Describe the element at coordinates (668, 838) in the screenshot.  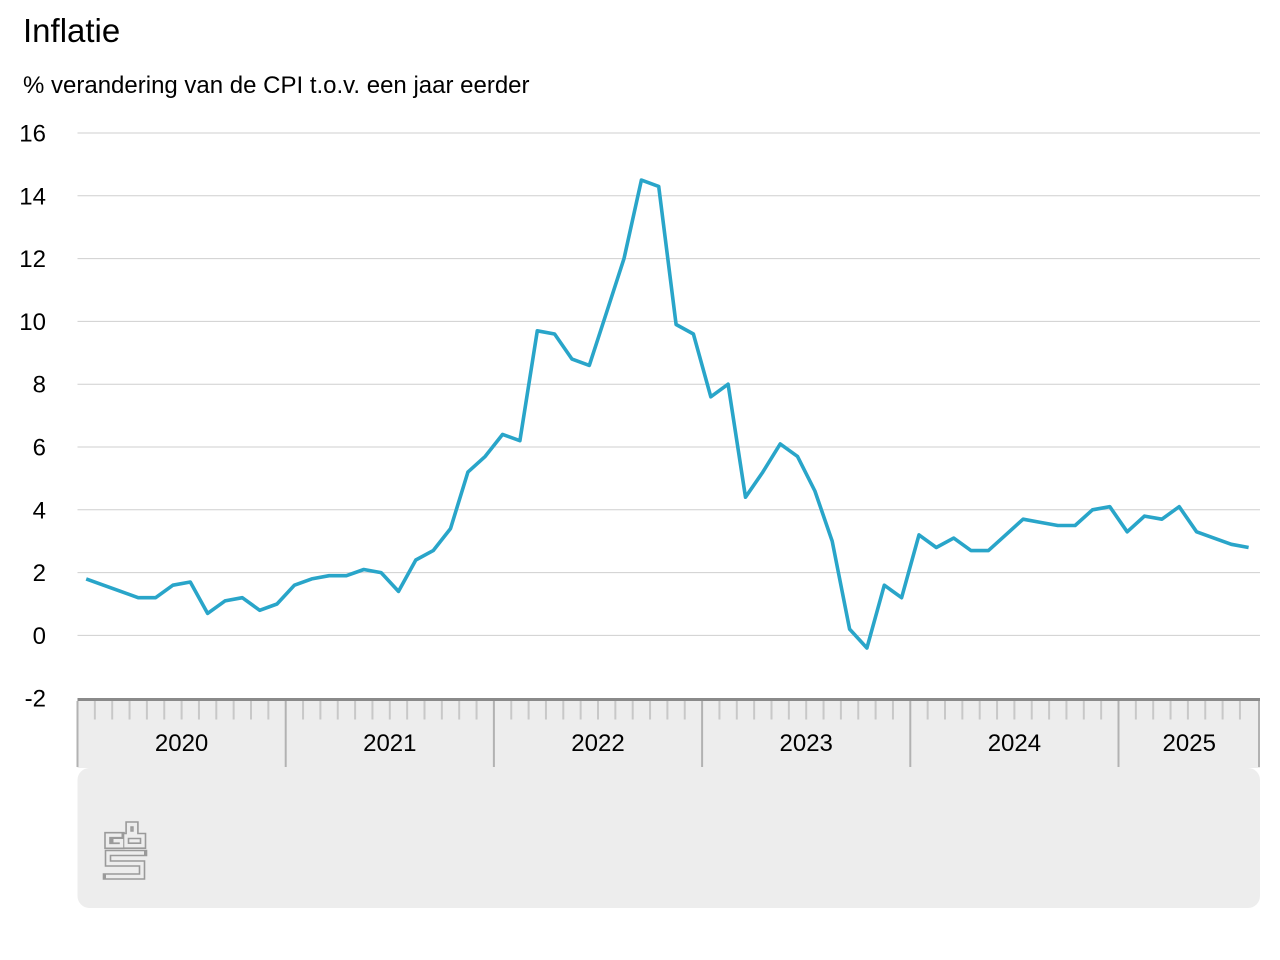
I see `footer-panel` at that location.